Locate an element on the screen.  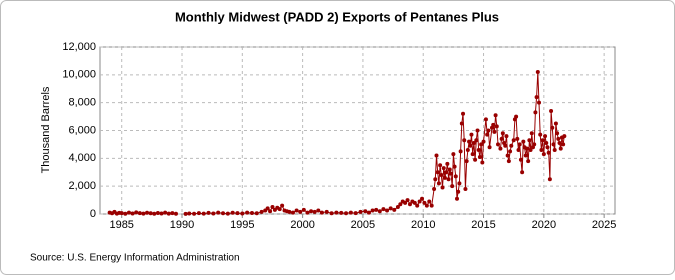
x-tick-label: 2010 is located at coordinates (423, 225).